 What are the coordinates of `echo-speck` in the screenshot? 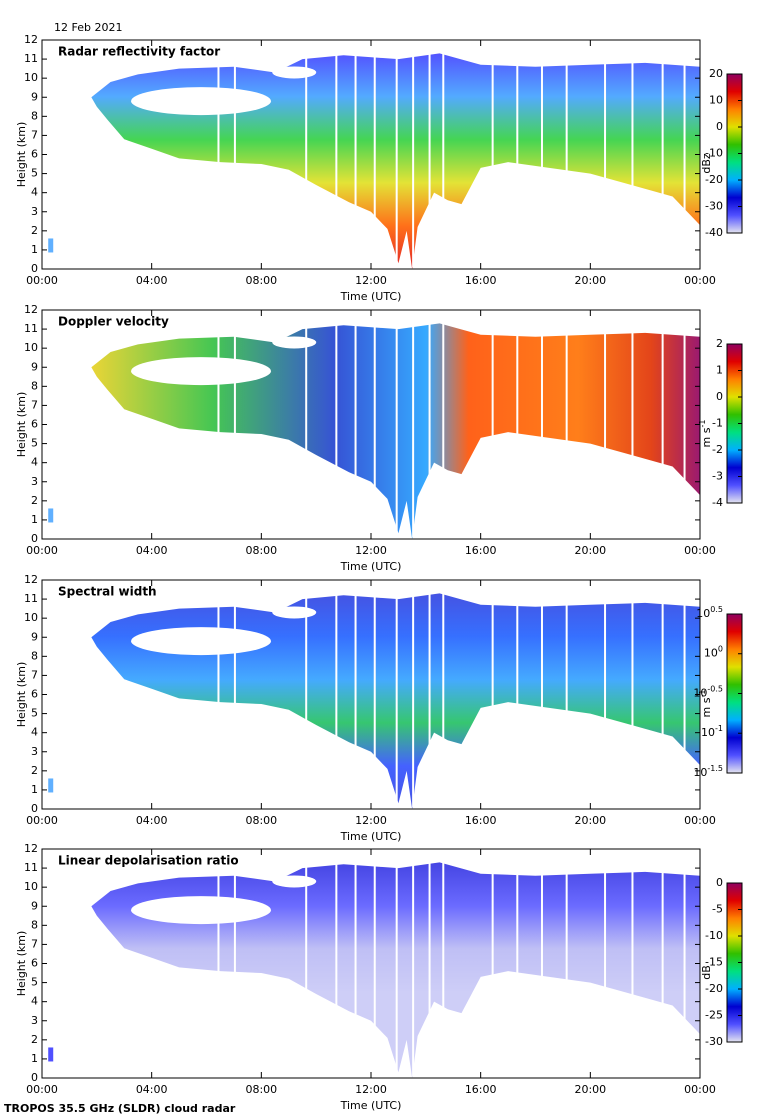 It's located at (51, 1054).